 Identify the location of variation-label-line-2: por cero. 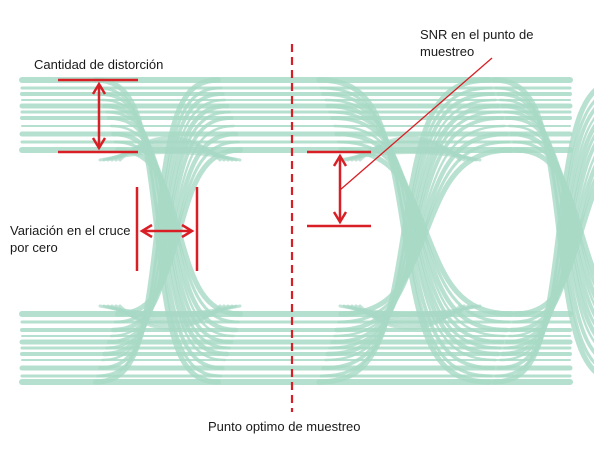
(34, 247).